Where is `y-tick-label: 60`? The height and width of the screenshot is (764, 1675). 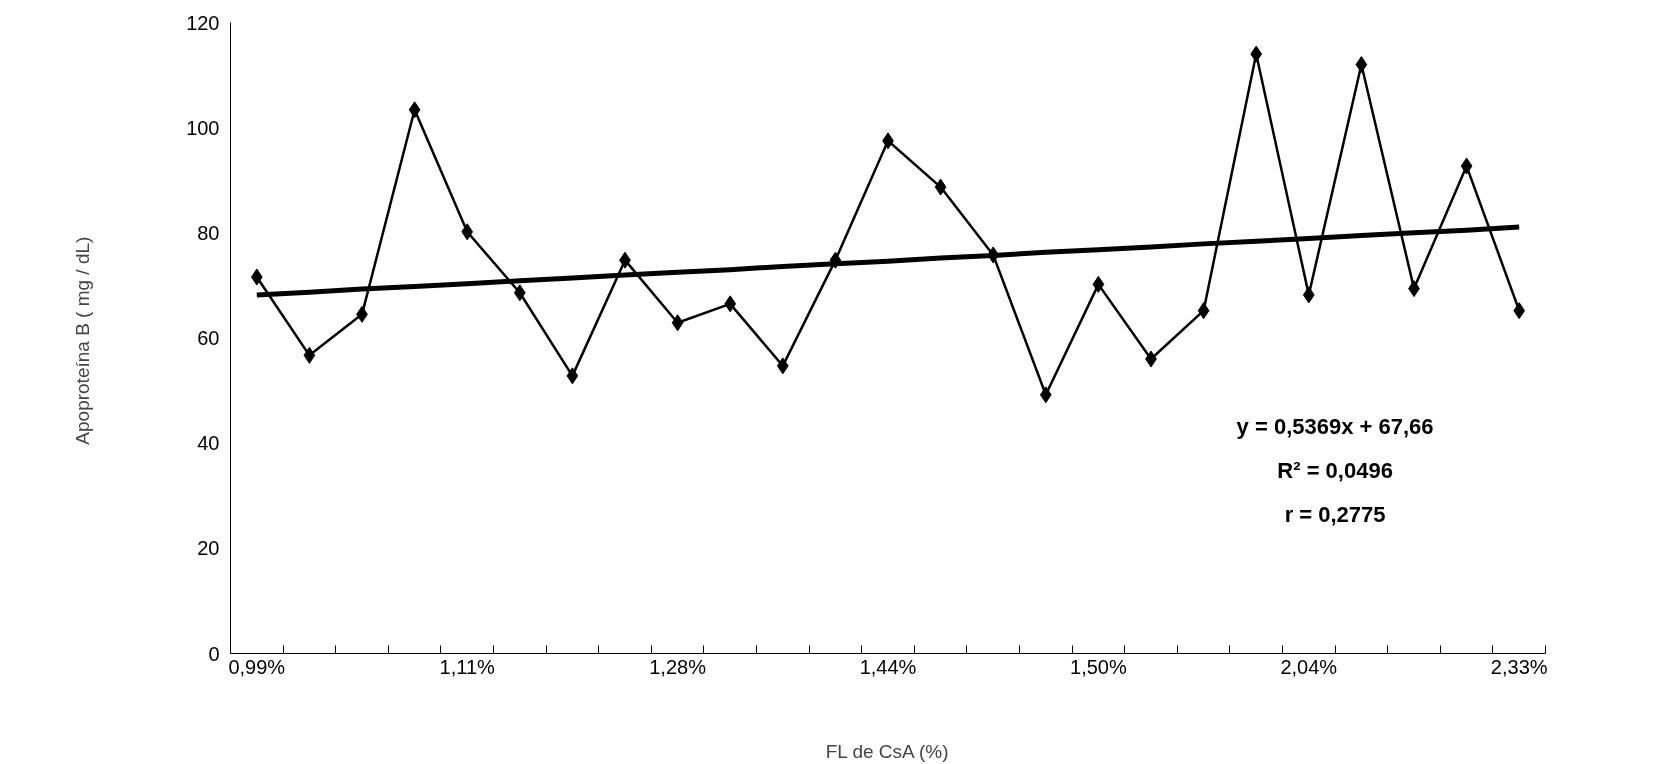 y-tick-label: 60 is located at coordinates (208, 338).